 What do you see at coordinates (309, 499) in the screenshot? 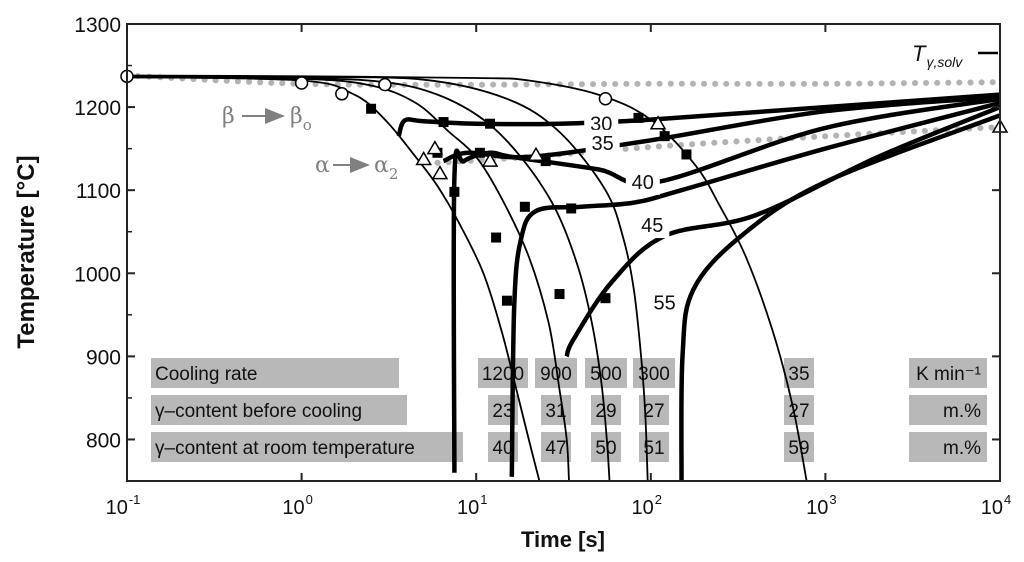
I see `x-tick-exponent: 0` at bounding box center [309, 499].